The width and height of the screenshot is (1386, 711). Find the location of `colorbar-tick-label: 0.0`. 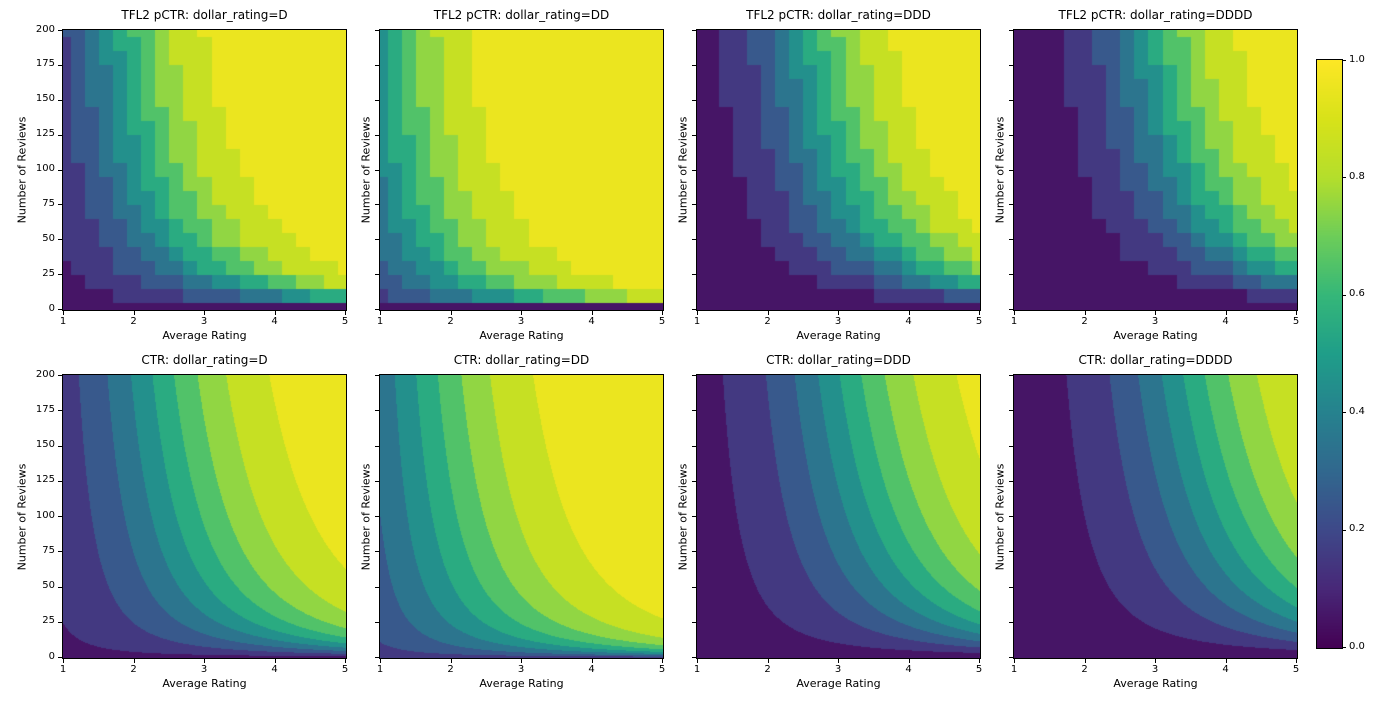

colorbar-tick-label: 0.0 is located at coordinates (1357, 646).